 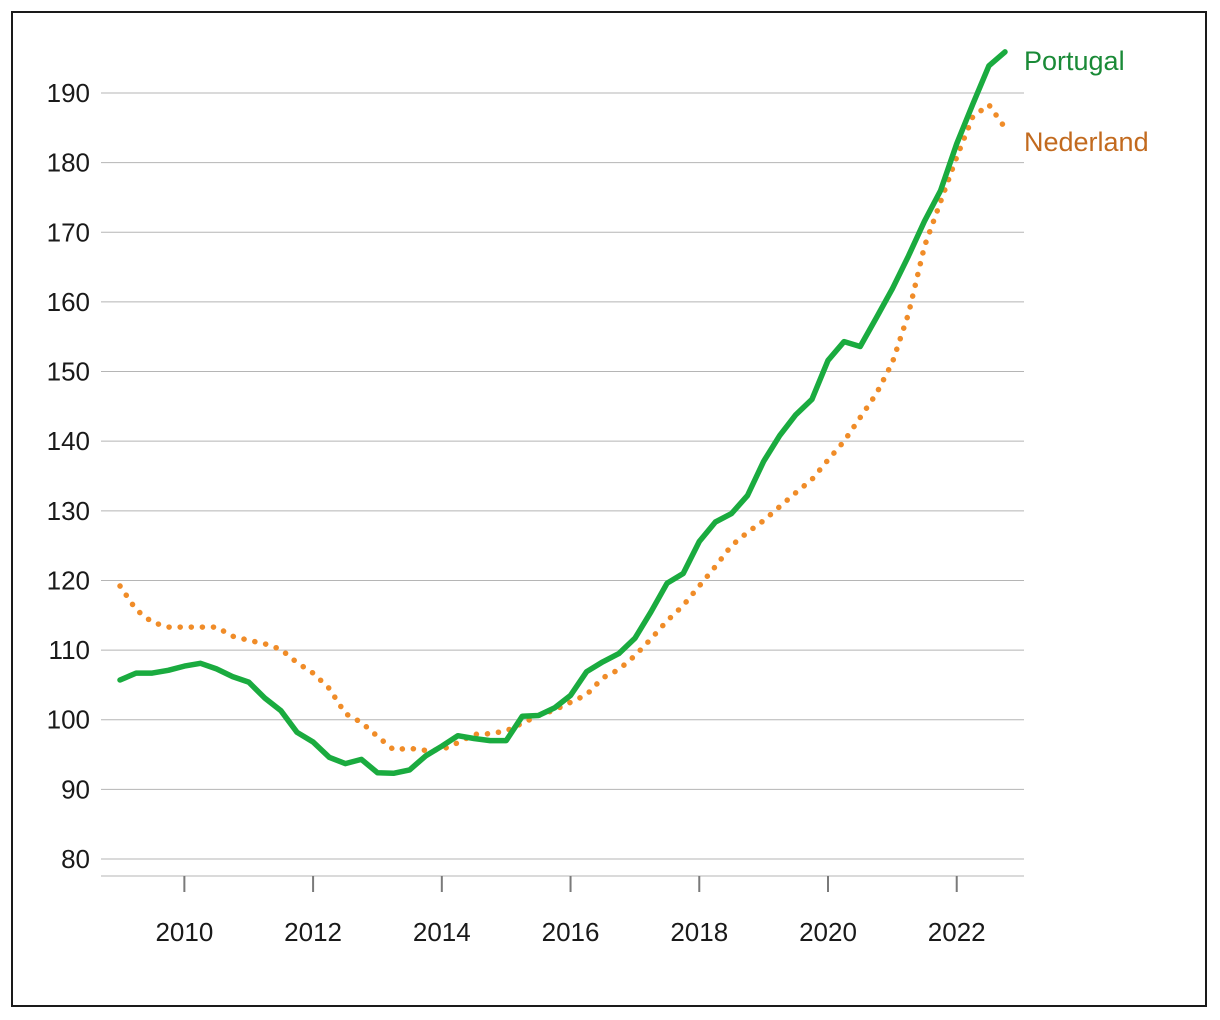 What do you see at coordinates (75, 859) in the screenshot?
I see `y-tick-label: 80` at bounding box center [75, 859].